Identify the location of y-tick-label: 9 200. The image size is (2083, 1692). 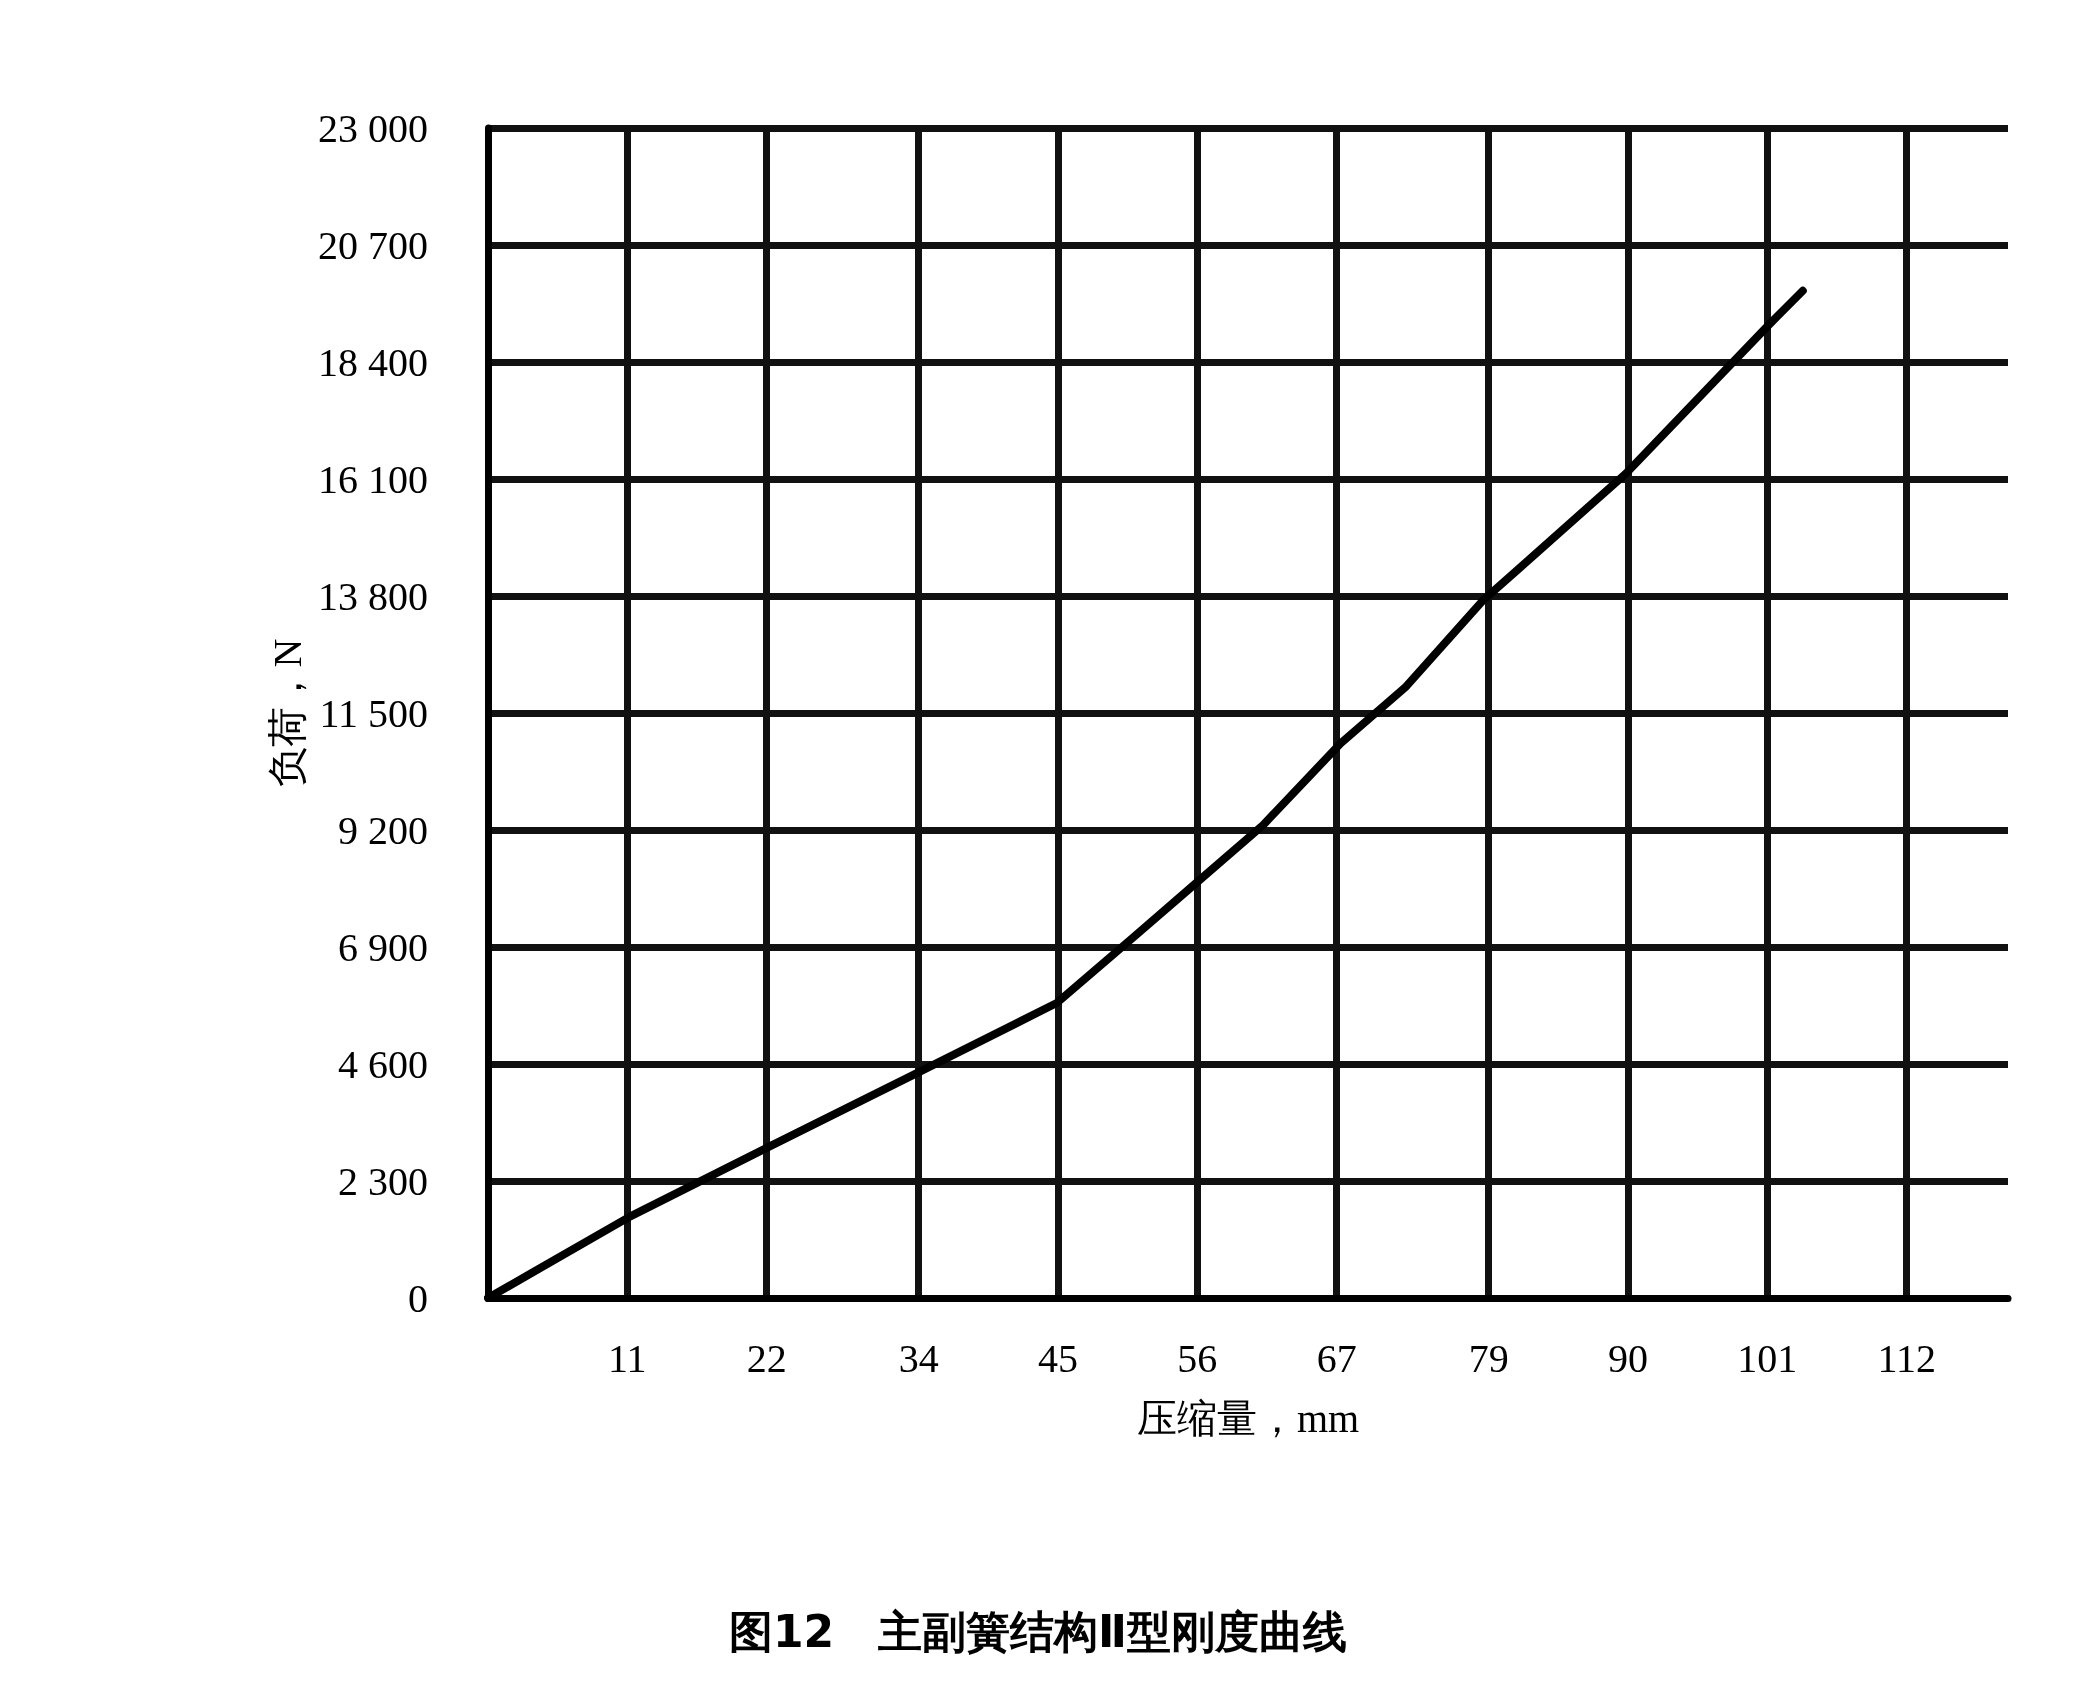
(383, 830).